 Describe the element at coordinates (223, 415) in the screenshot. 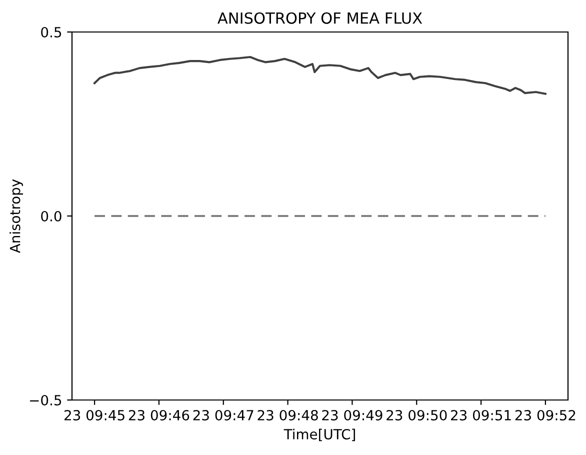

I see `x-tick-label: 23 09:47` at that location.